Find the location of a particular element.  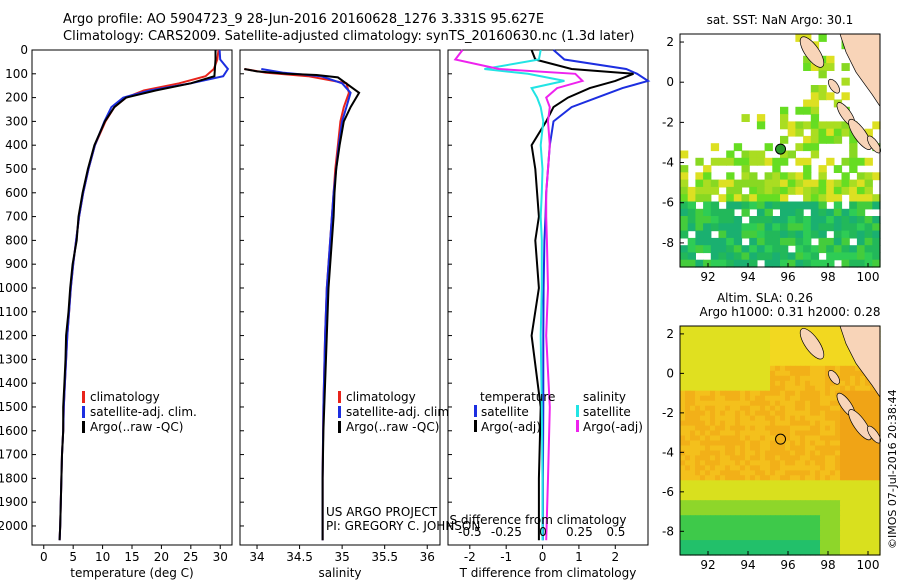

y-tick-label: 1800 is located at coordinates (14, 478).